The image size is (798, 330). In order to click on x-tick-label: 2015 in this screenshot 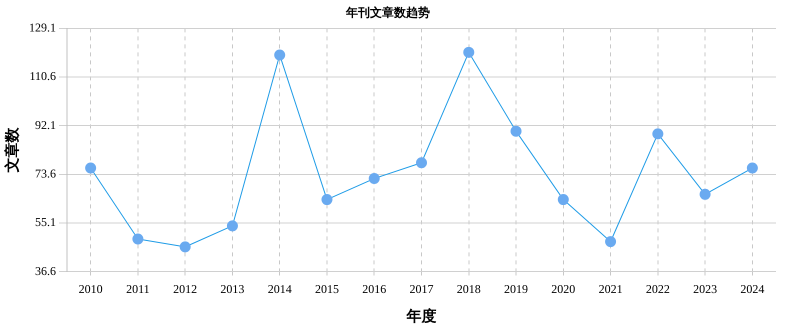, I will do `click(326, 289)`.